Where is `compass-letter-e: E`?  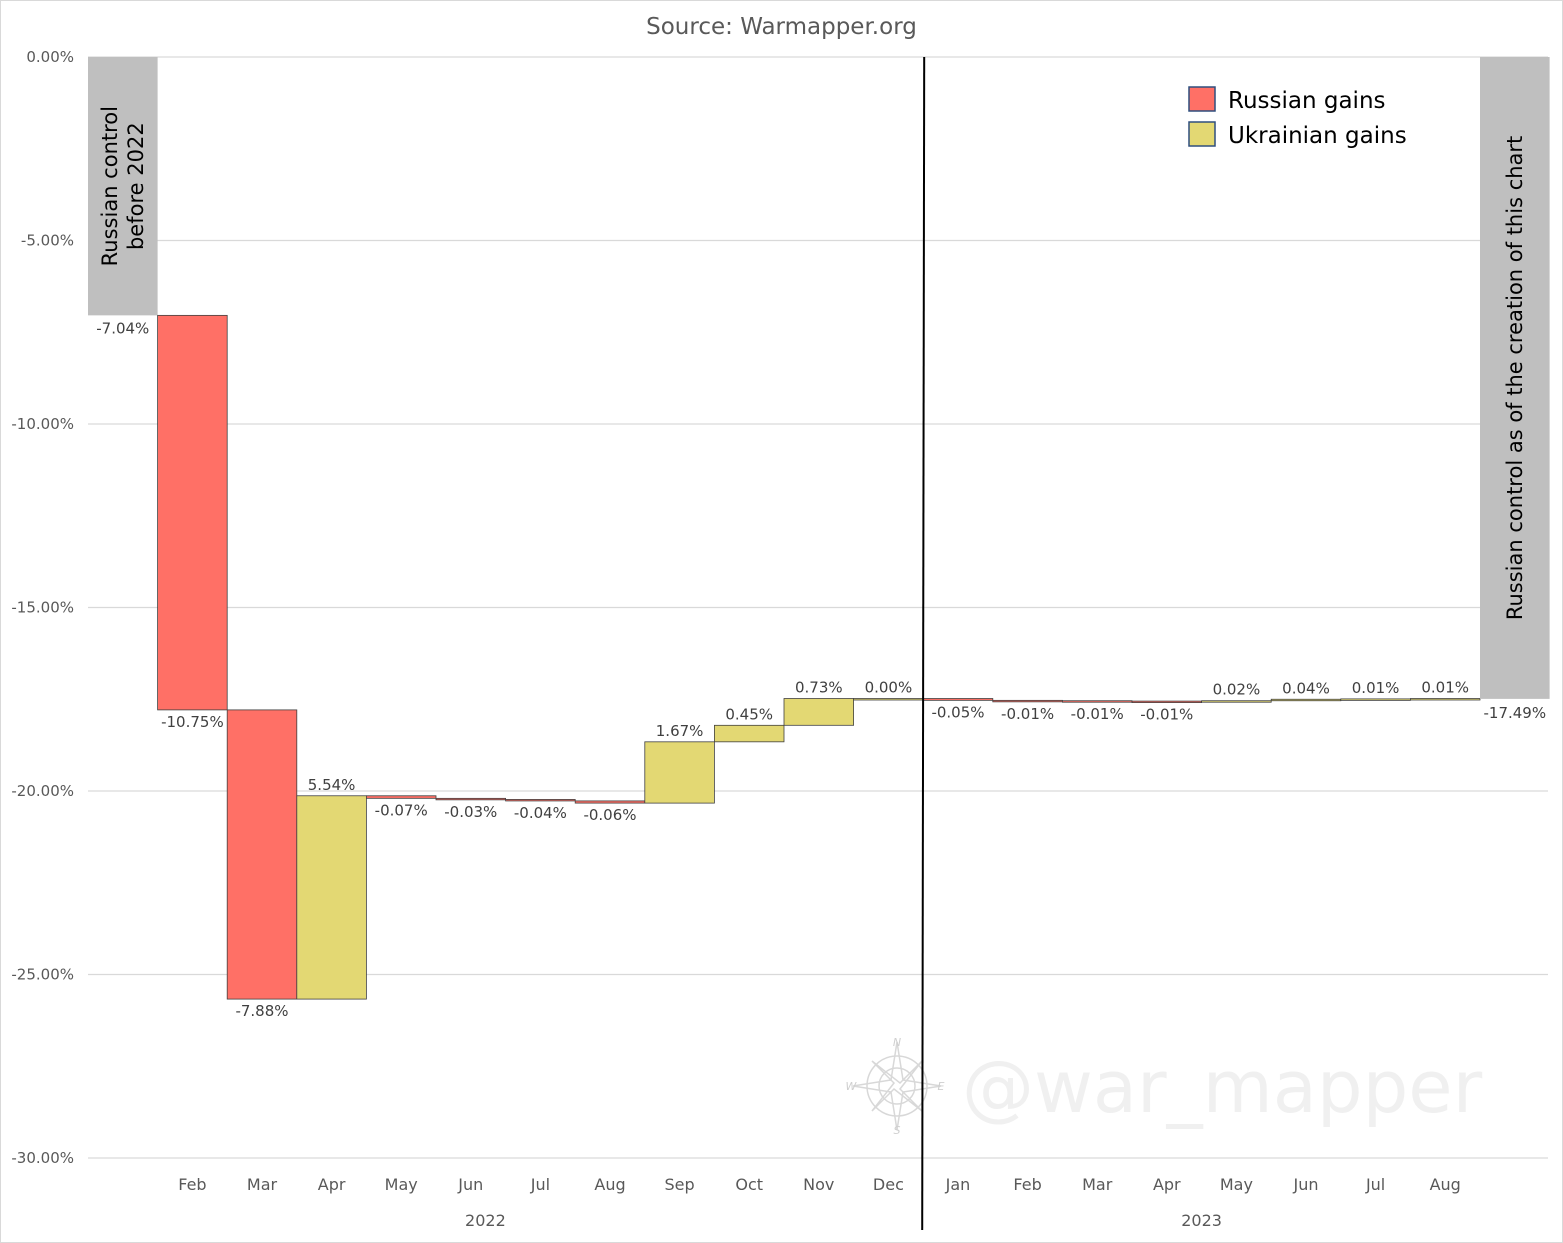
compass-letter-e: E is located at coordinates (941, 1086).